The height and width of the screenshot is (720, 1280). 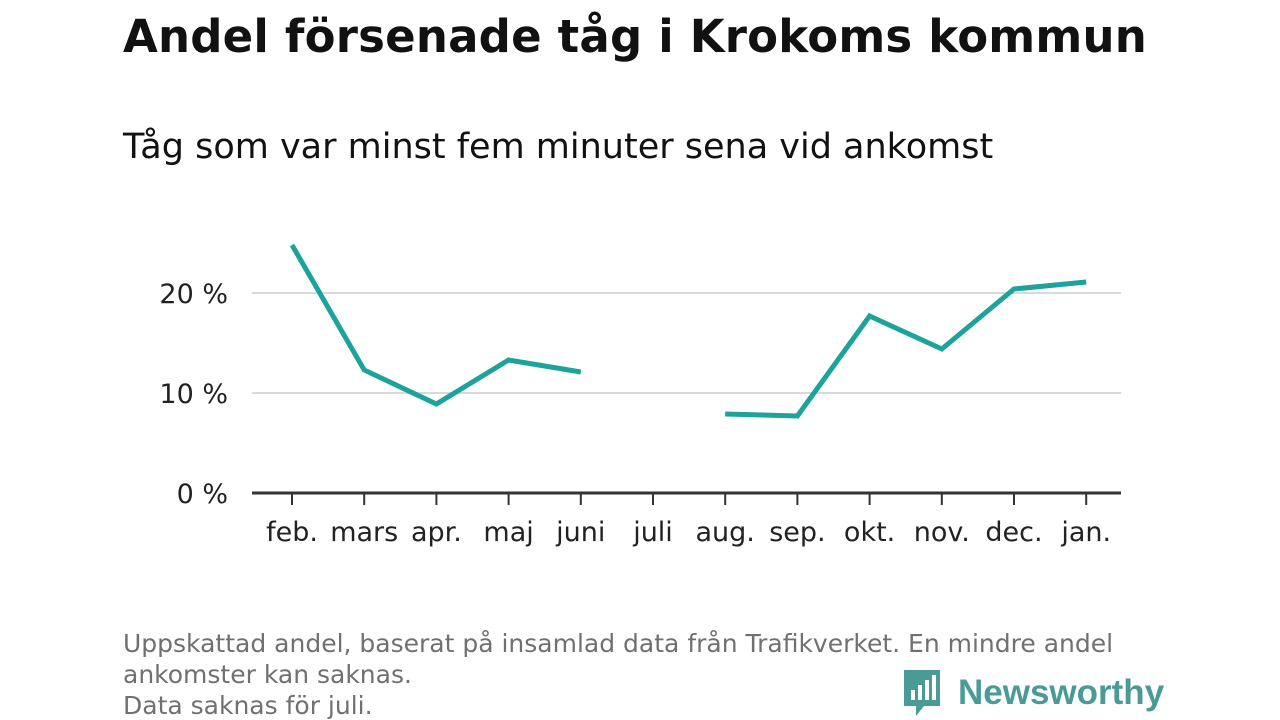 What do you see at coordinates (508, 532) in the screenshot?
I see `x-tick-label: maj` at bounding box center [508, 532].